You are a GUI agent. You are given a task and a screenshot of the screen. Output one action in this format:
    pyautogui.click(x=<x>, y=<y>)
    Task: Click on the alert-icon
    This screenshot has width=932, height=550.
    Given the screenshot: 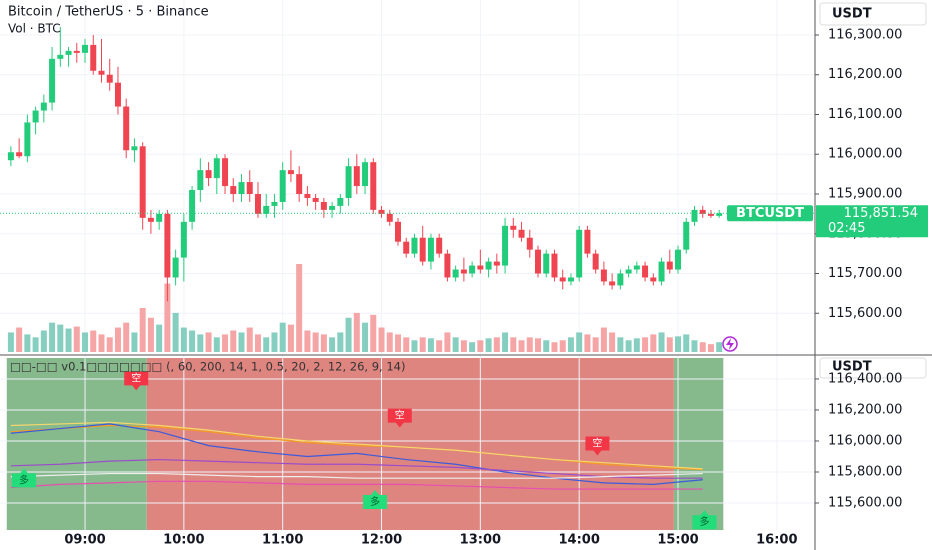 What is the action you would take?
    pyautogui.click(x=730, y=344)
    